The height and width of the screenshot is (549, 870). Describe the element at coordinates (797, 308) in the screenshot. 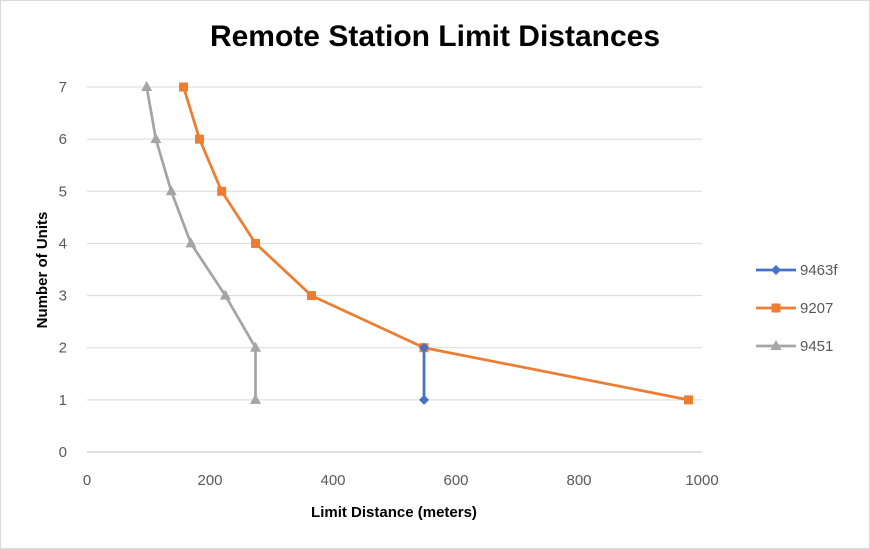

I see `legend: 9463f 9207 9451` at that location.